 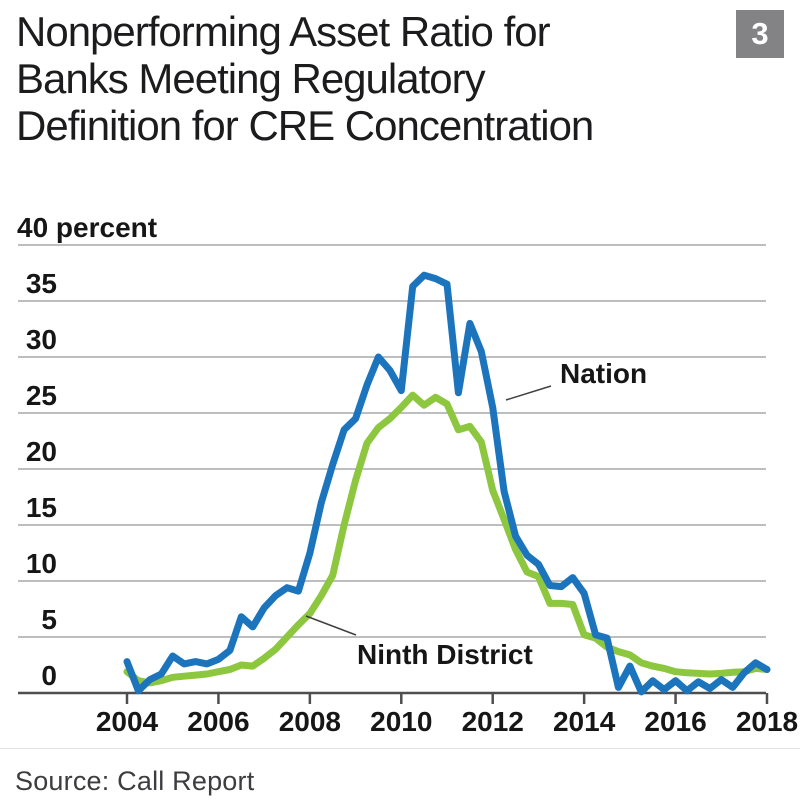 I want to click on series-label-ninth-district: Ninth District, so click(x=445, y=654).